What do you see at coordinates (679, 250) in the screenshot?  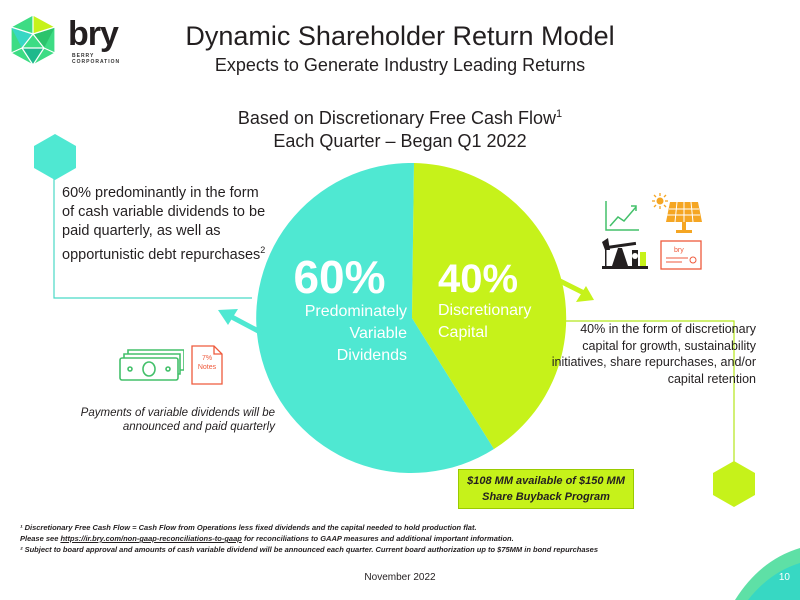 I see `svg-text: bry` at bounding box center [679, 250].